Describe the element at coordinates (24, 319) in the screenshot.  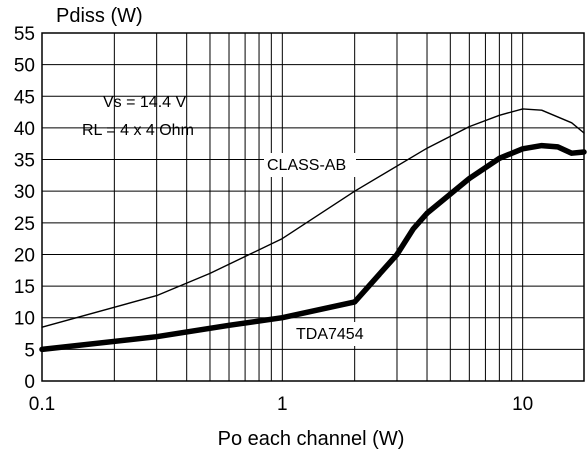
I see `y-tick-label: 10` at that location.